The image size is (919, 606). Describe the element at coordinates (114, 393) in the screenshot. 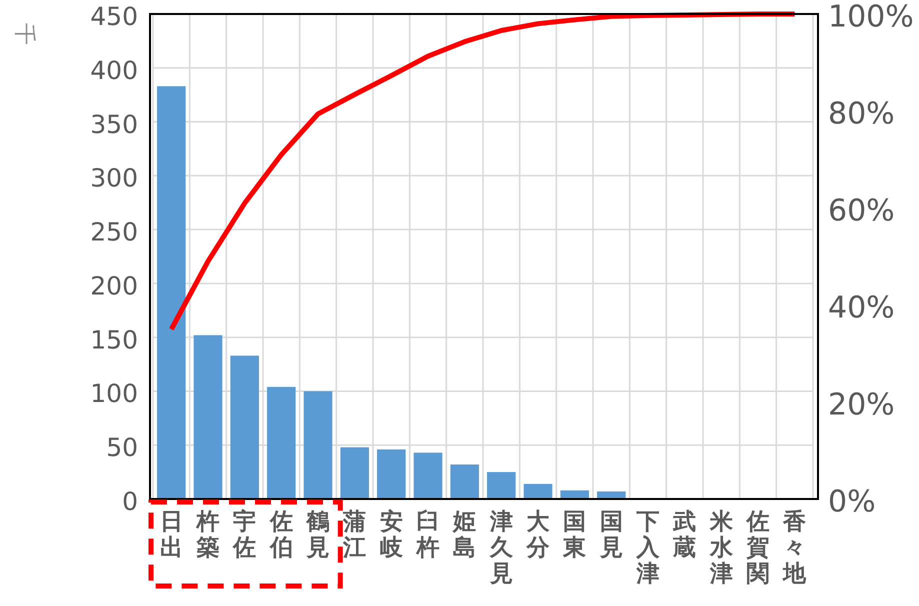

I see `y-tick-label: 100` at that location.